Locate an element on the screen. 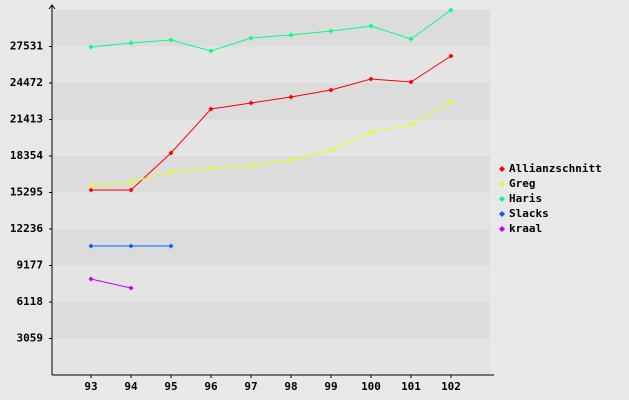 The width and height of the screenshot is (629, 400). y-tick-label: 9177 is located at coordinates (30, 265).